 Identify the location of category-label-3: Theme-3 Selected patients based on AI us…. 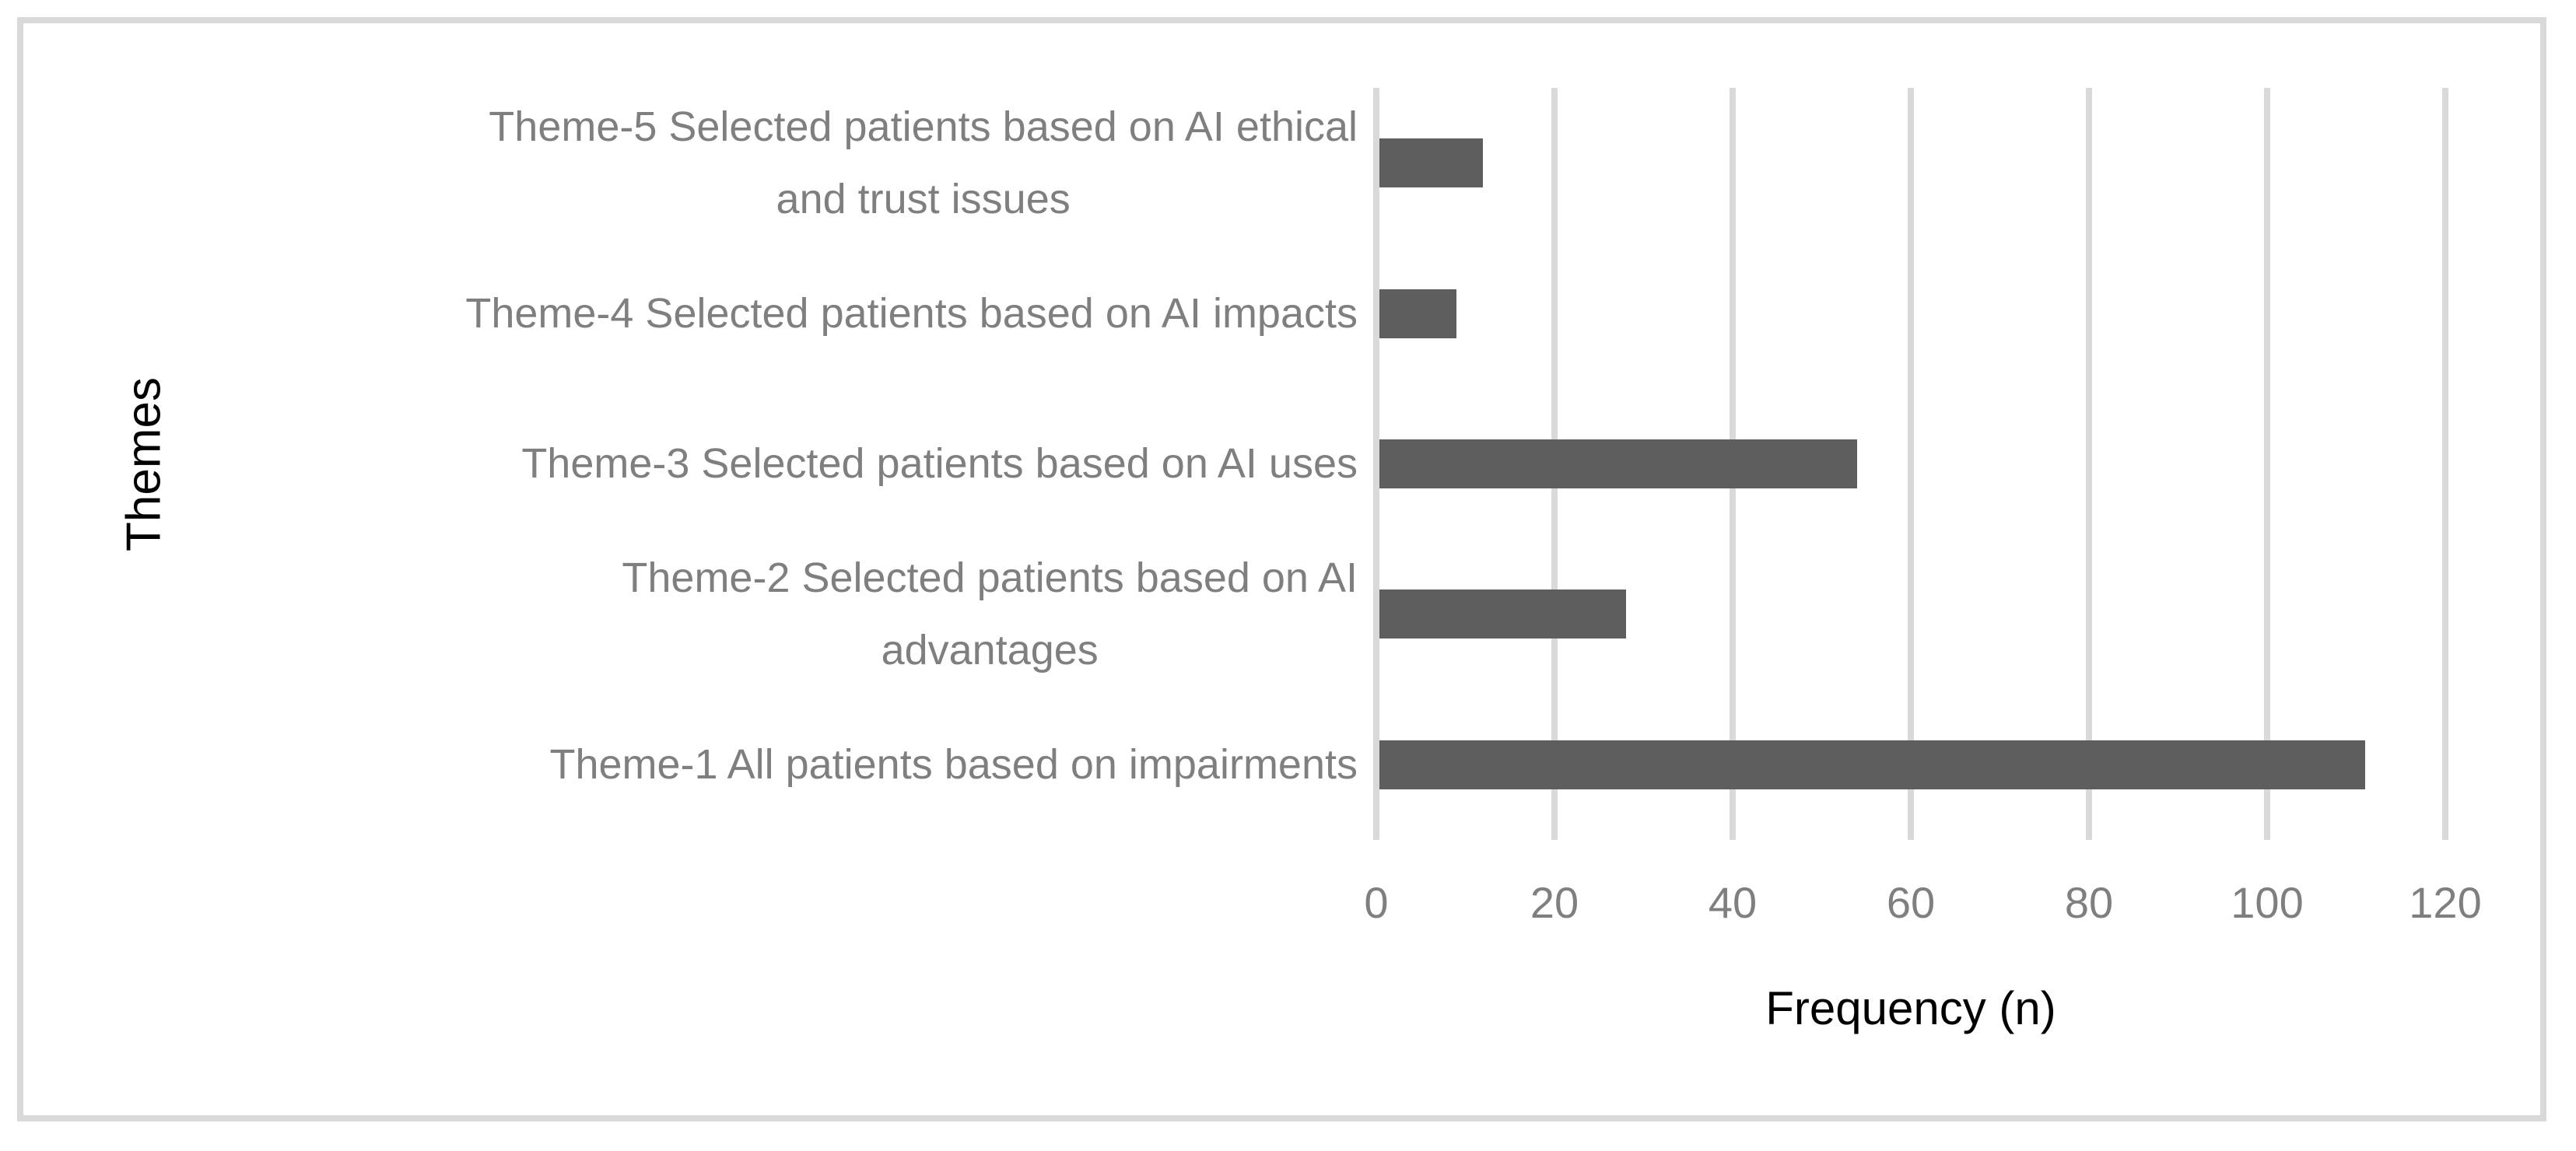
(940, 464).